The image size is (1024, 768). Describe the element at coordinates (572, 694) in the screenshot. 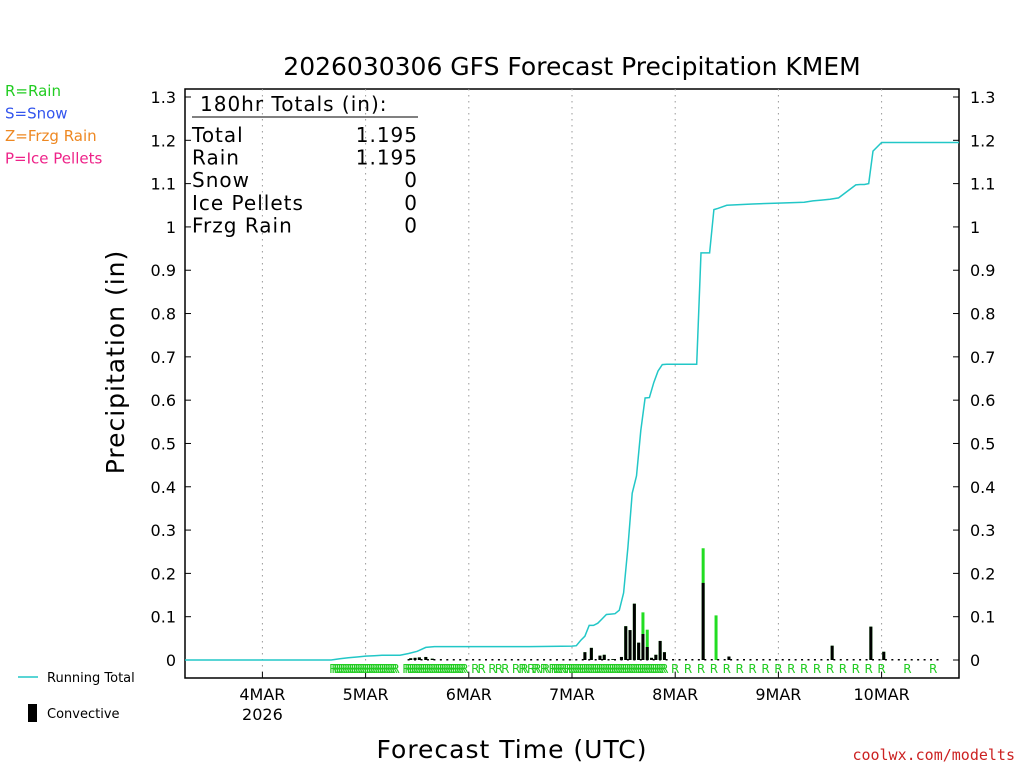

I see `x-tick-label: 7MAR` at that location.